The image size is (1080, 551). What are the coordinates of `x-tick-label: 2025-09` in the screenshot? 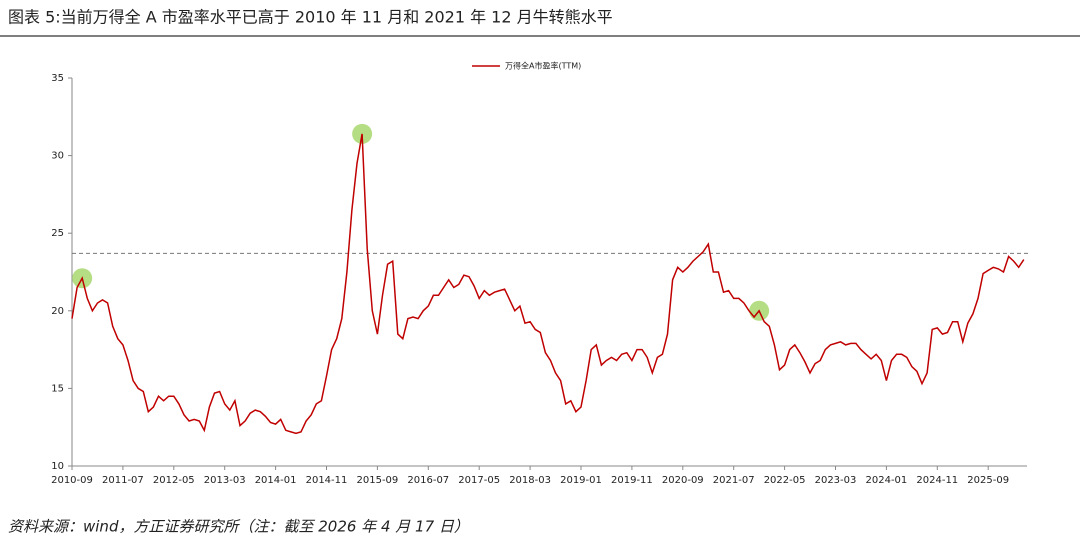 It's located at (988, 480).